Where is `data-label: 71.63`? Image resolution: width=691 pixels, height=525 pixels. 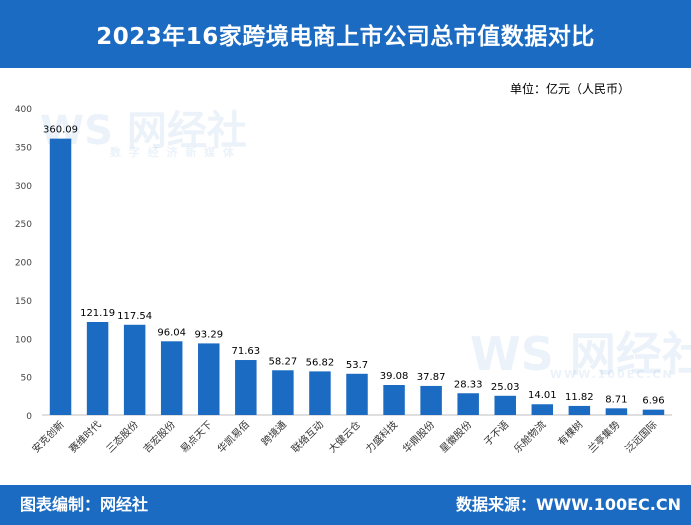
data-label: 71.63 is located at coordinates (246, 351).